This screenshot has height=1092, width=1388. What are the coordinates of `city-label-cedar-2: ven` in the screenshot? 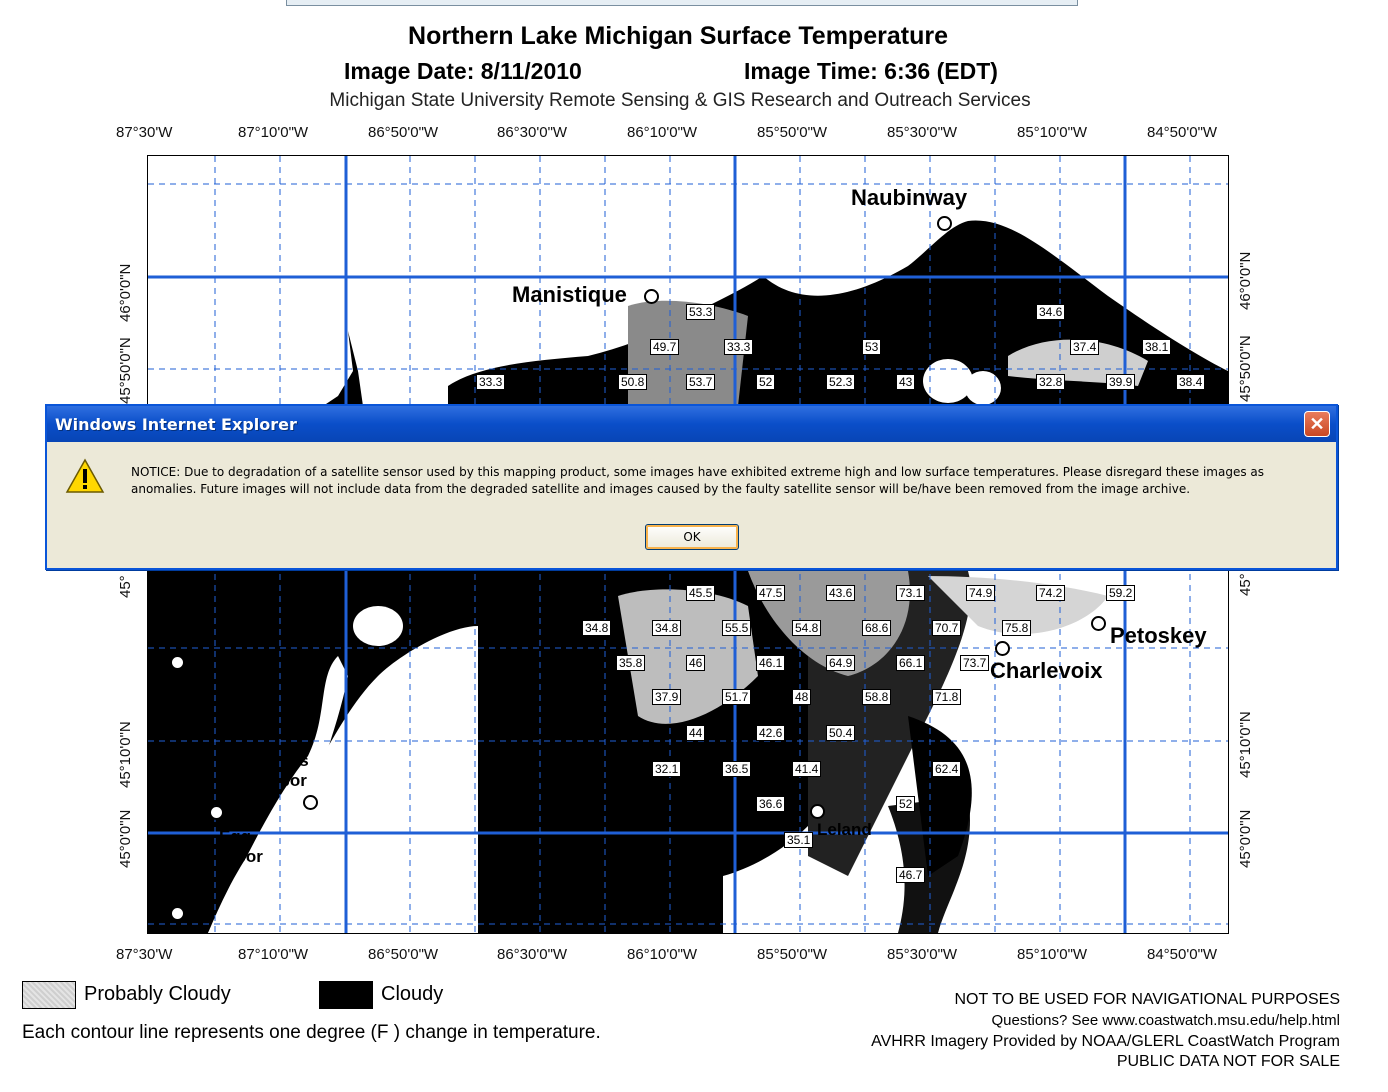 It's located at (163, 659).